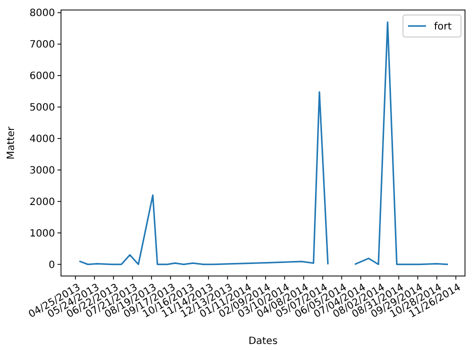 This screenshot has width=474, height=350. Describe the element at coordinates (42, 76) in the screenshot. I see `y-tick-label: 6000` at that location.